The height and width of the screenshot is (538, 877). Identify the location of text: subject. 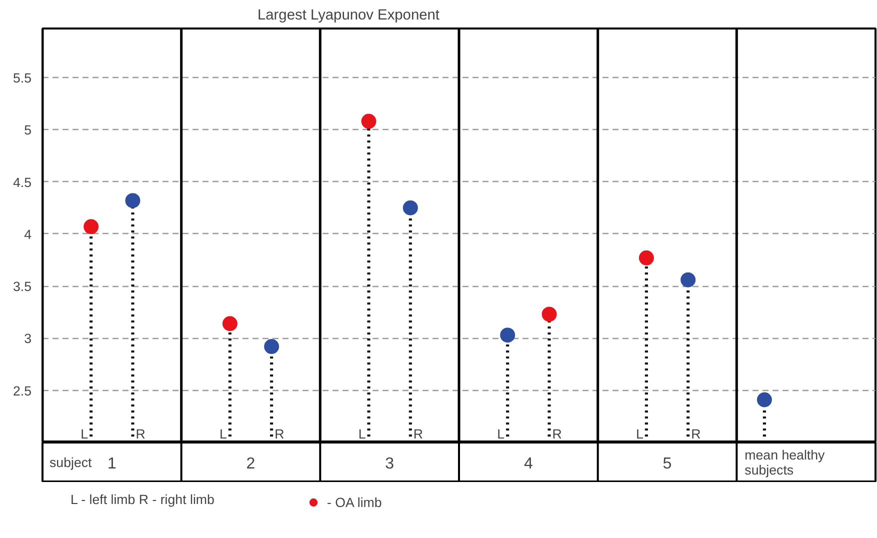
(71, 462).